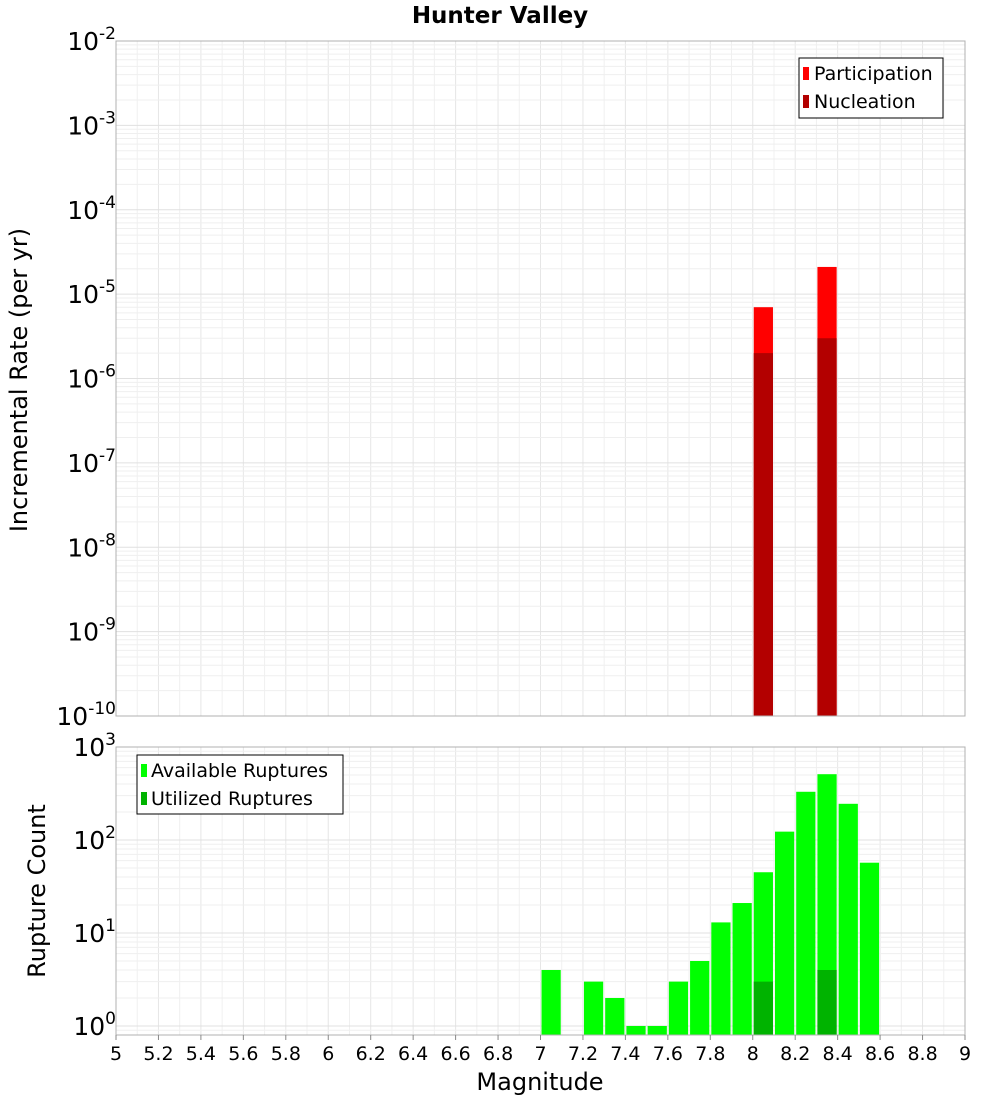 The image size is (1000, 1100). Describe the element at coordinates (806, 73) in the screenshot. I see `legend-swatch-participation` at that location.